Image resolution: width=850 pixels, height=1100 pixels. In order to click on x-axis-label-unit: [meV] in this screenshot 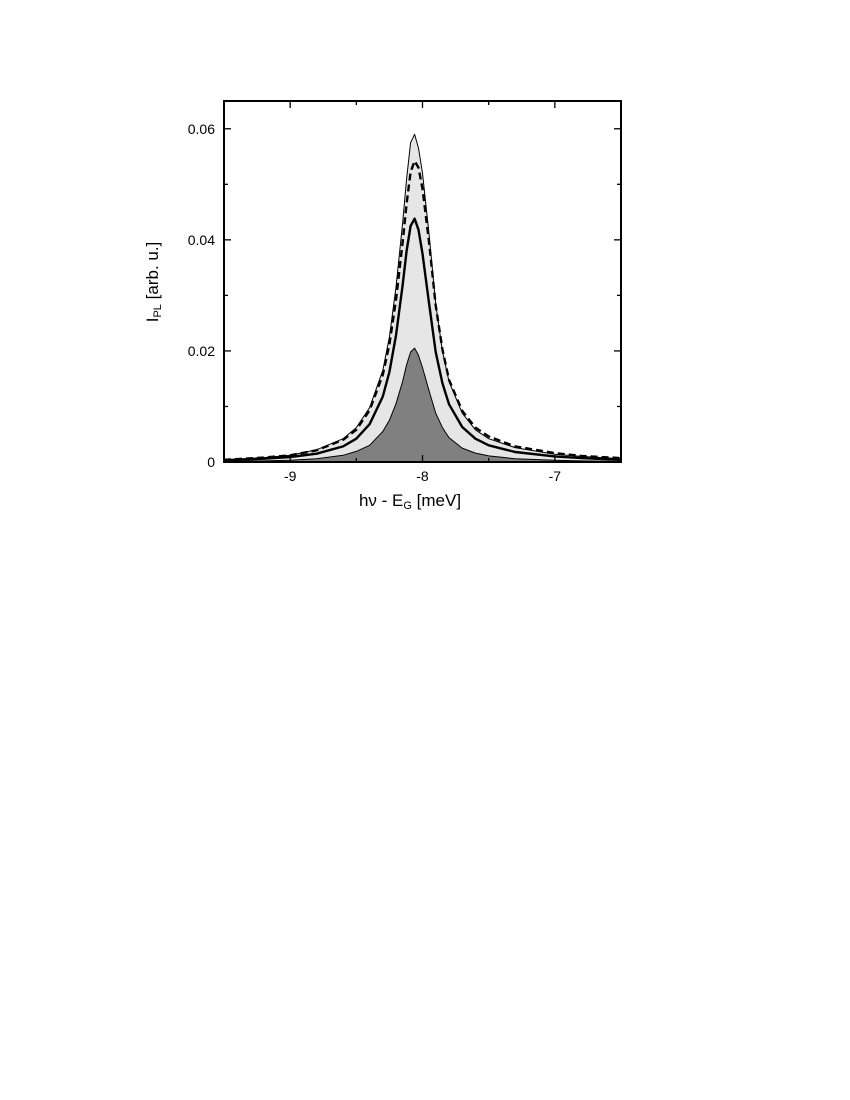, I will do `click(436, 500)`.